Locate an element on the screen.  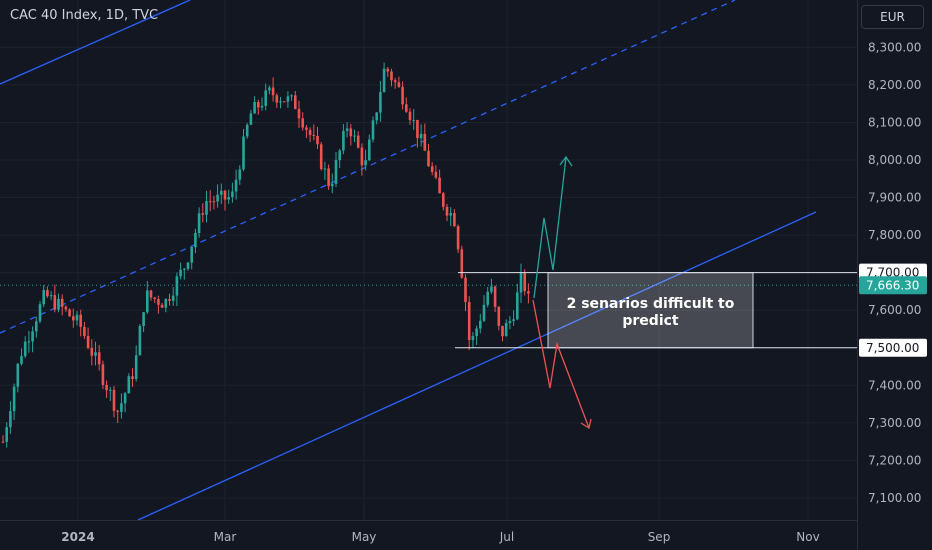
currency-button: EUR is located at coordinates (892, 17).